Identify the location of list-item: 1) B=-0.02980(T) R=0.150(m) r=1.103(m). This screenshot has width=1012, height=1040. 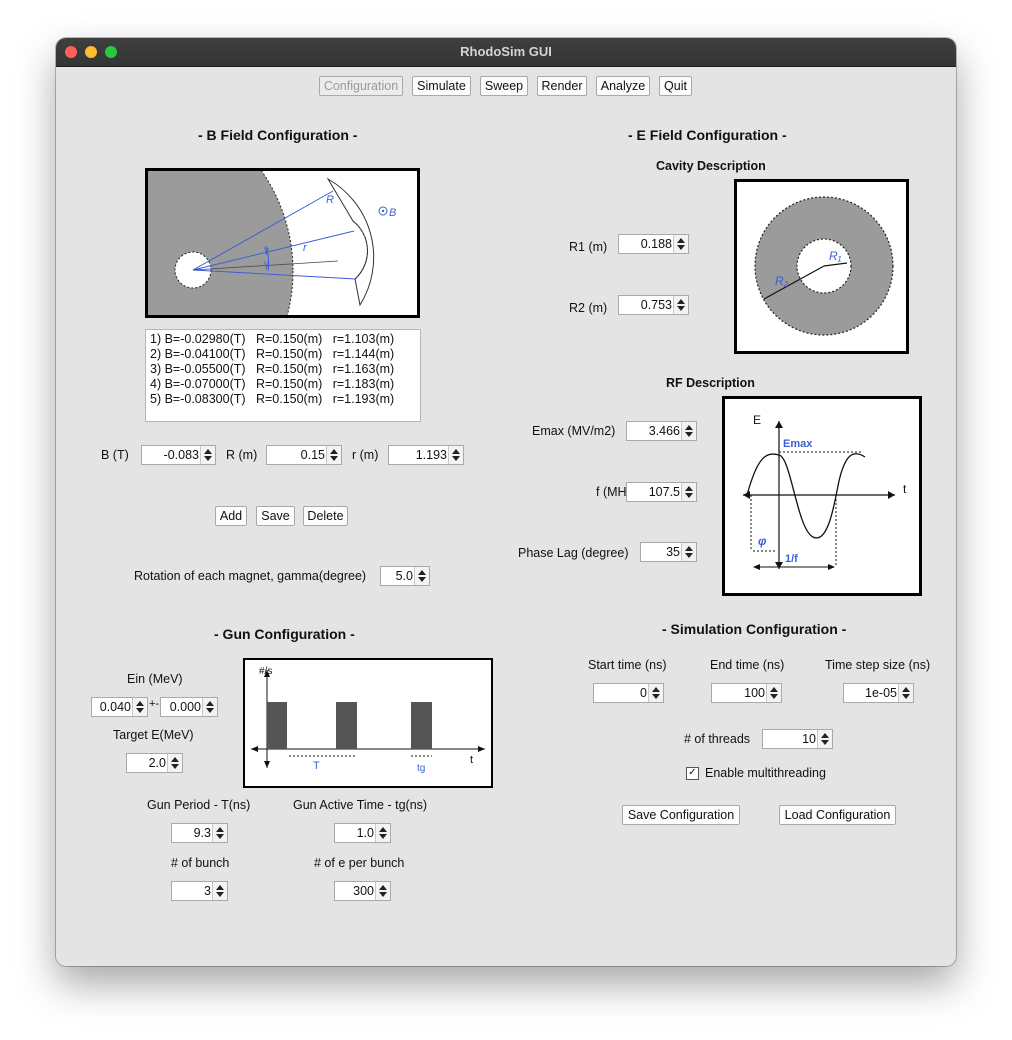
(272, 339).